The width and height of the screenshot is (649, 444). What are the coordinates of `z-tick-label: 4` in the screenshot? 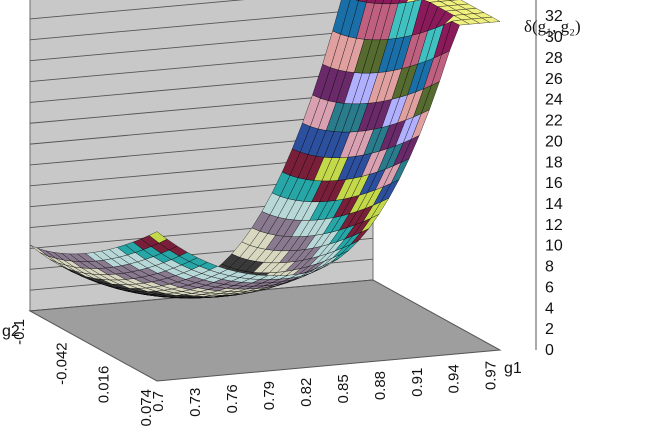 It's located at (549, 308).